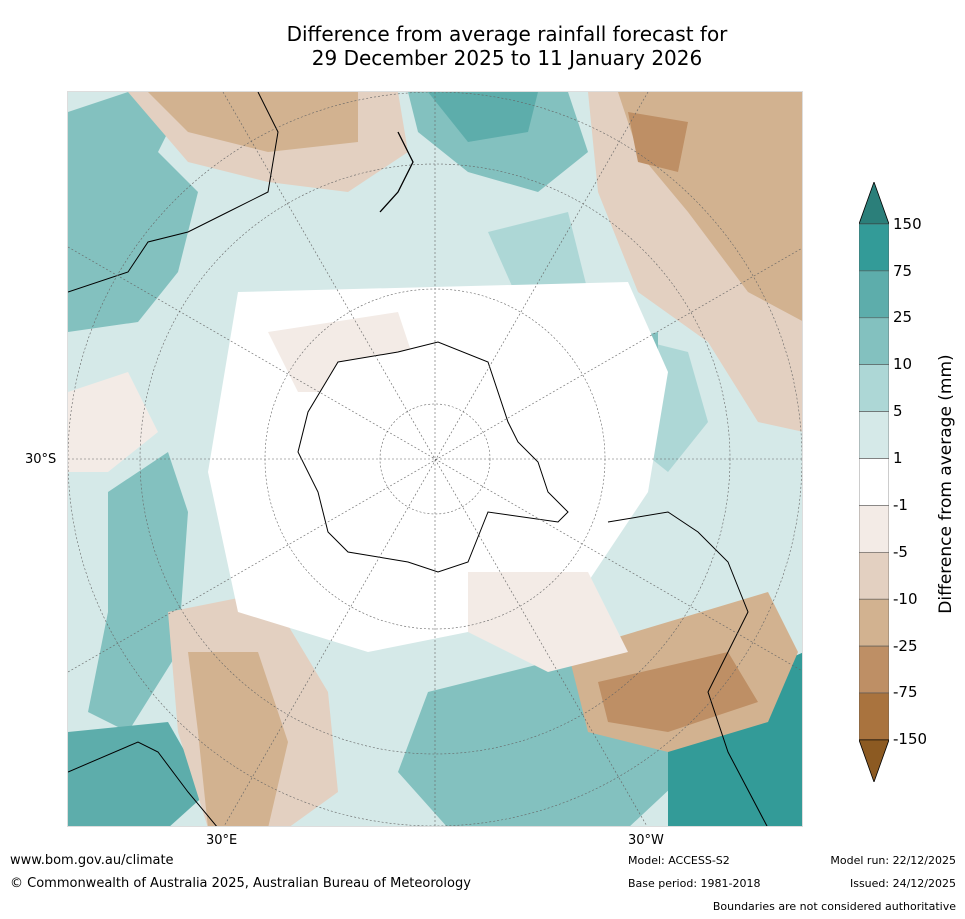 The height and width of the screenshot is (919, 965). Describe the element at coordinates (910, 739) in the screenshot. I see `colorbar-tick: -150` at that location.